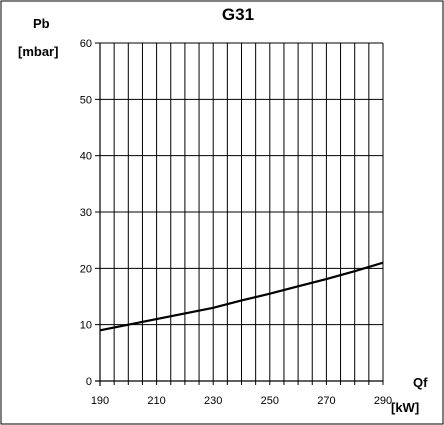 This screenshot has width=444, height=425. I want to click on x-axis-label-symbol: Qf, so click(420, 382).